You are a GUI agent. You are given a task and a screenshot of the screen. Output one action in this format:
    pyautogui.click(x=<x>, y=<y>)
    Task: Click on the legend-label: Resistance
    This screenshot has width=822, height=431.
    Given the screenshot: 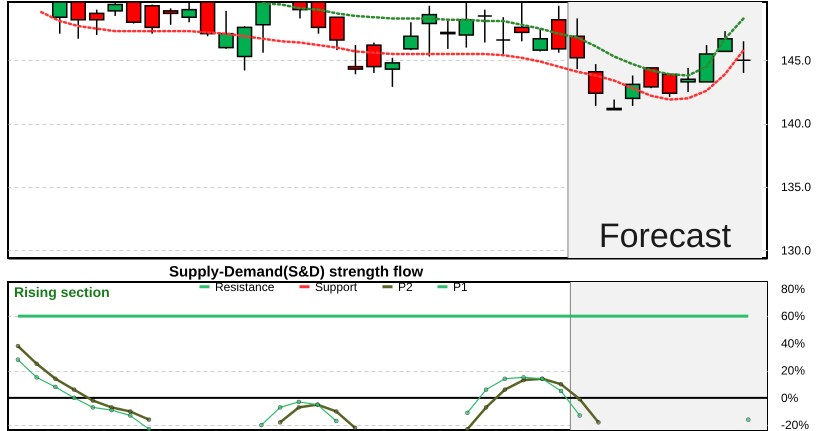 What is the action you would take?
    pyautogui.click(x=245, y=287)
    